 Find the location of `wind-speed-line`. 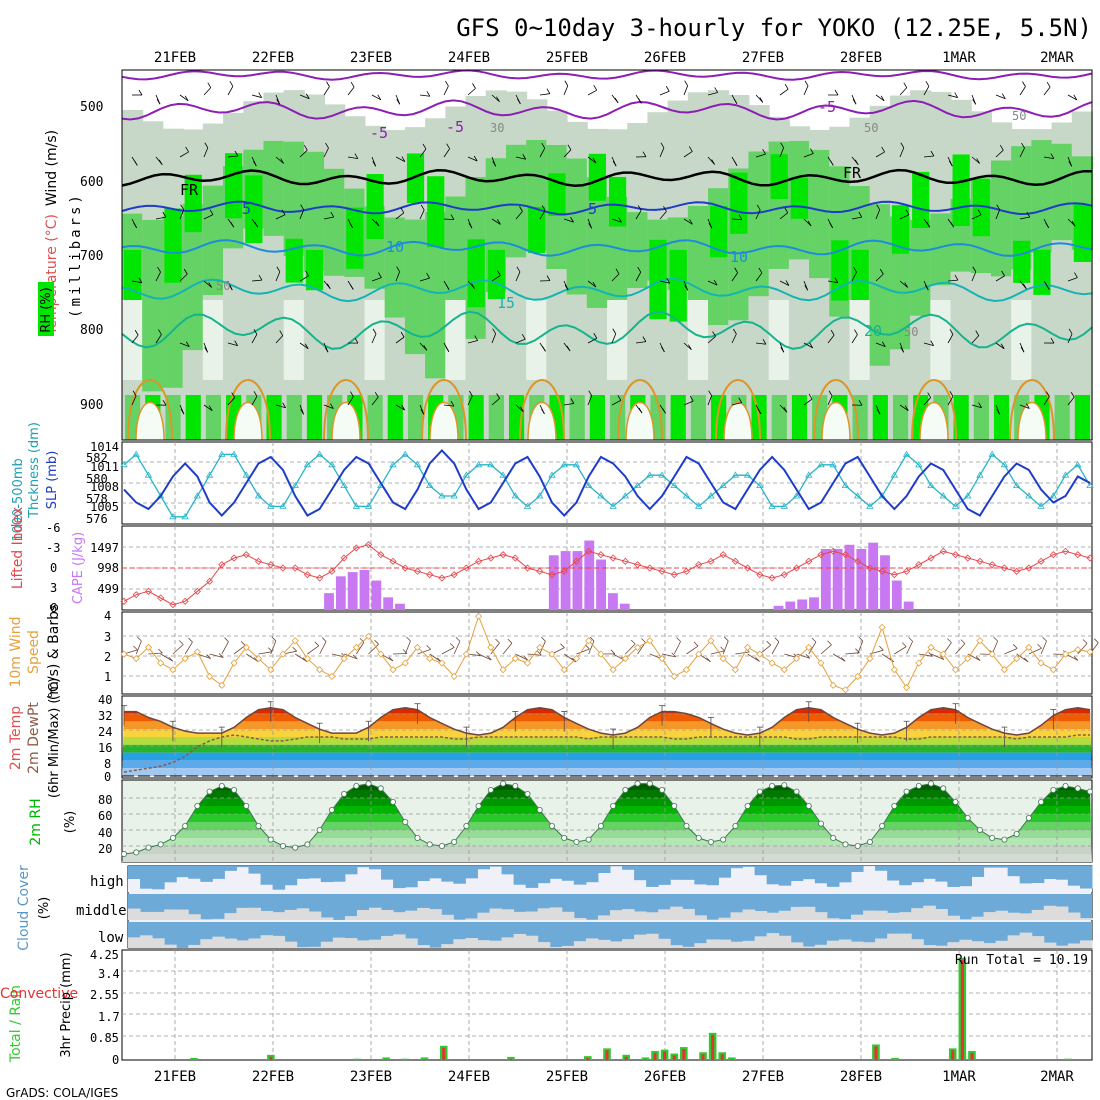

wind-speed-line is located at coordinates (607, 652).